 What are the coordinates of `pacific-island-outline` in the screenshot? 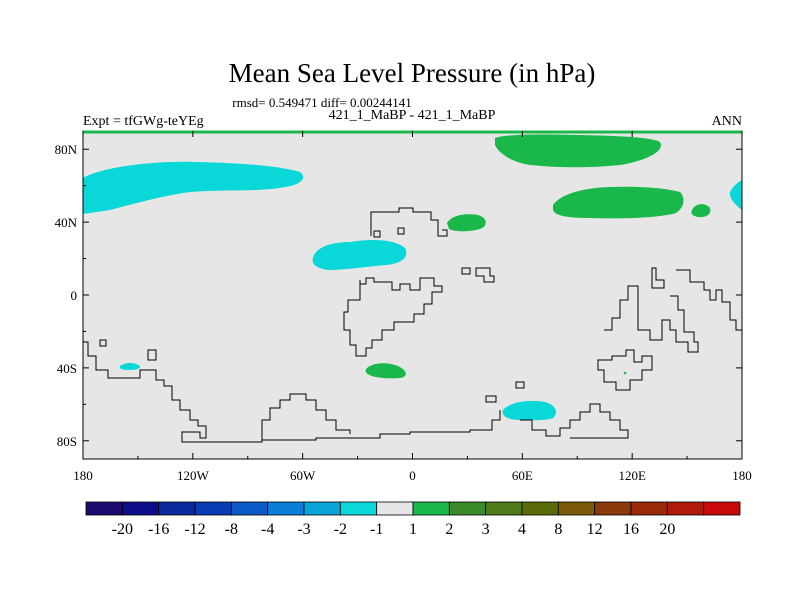 It's located at (152, 355).